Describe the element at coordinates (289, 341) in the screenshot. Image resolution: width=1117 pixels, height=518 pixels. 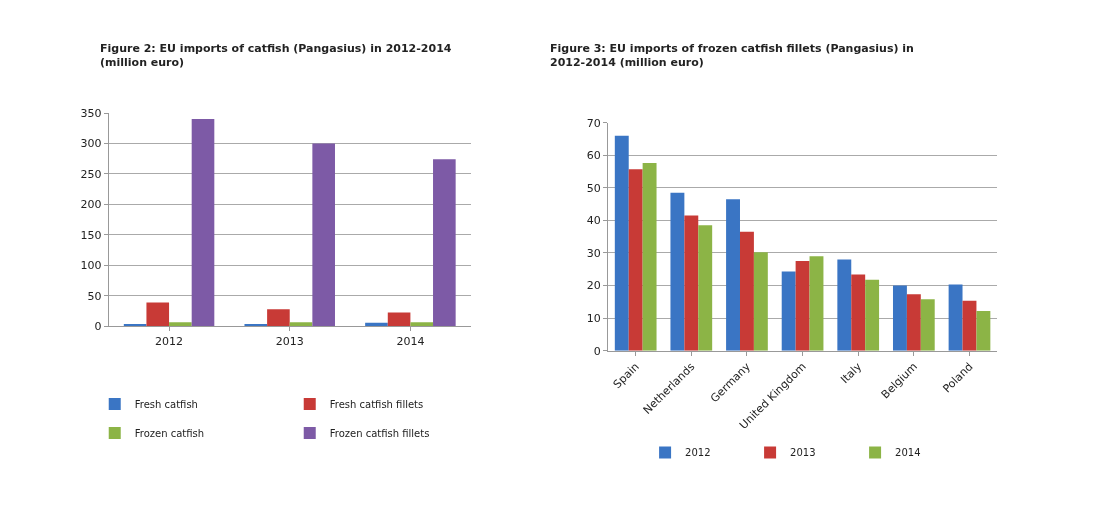
I see `x-tick-label: 2013` at that location.